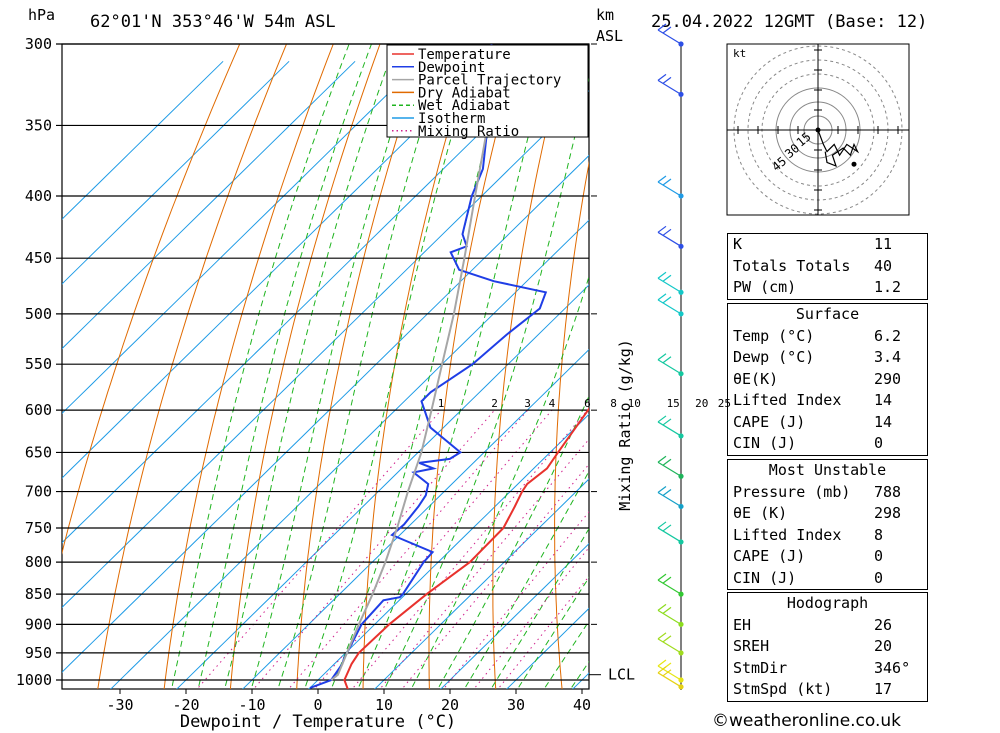  Describe the element at coordinates (883, 646) in the screenshot. I see `info-value: 20` at that location.